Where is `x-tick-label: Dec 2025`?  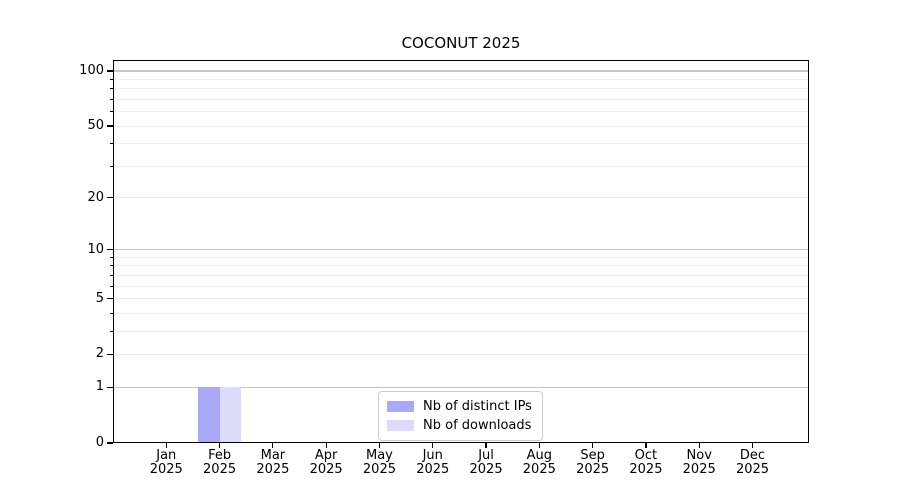
x-tick-label: Dec 2025 is located at coordinates (753, 462).